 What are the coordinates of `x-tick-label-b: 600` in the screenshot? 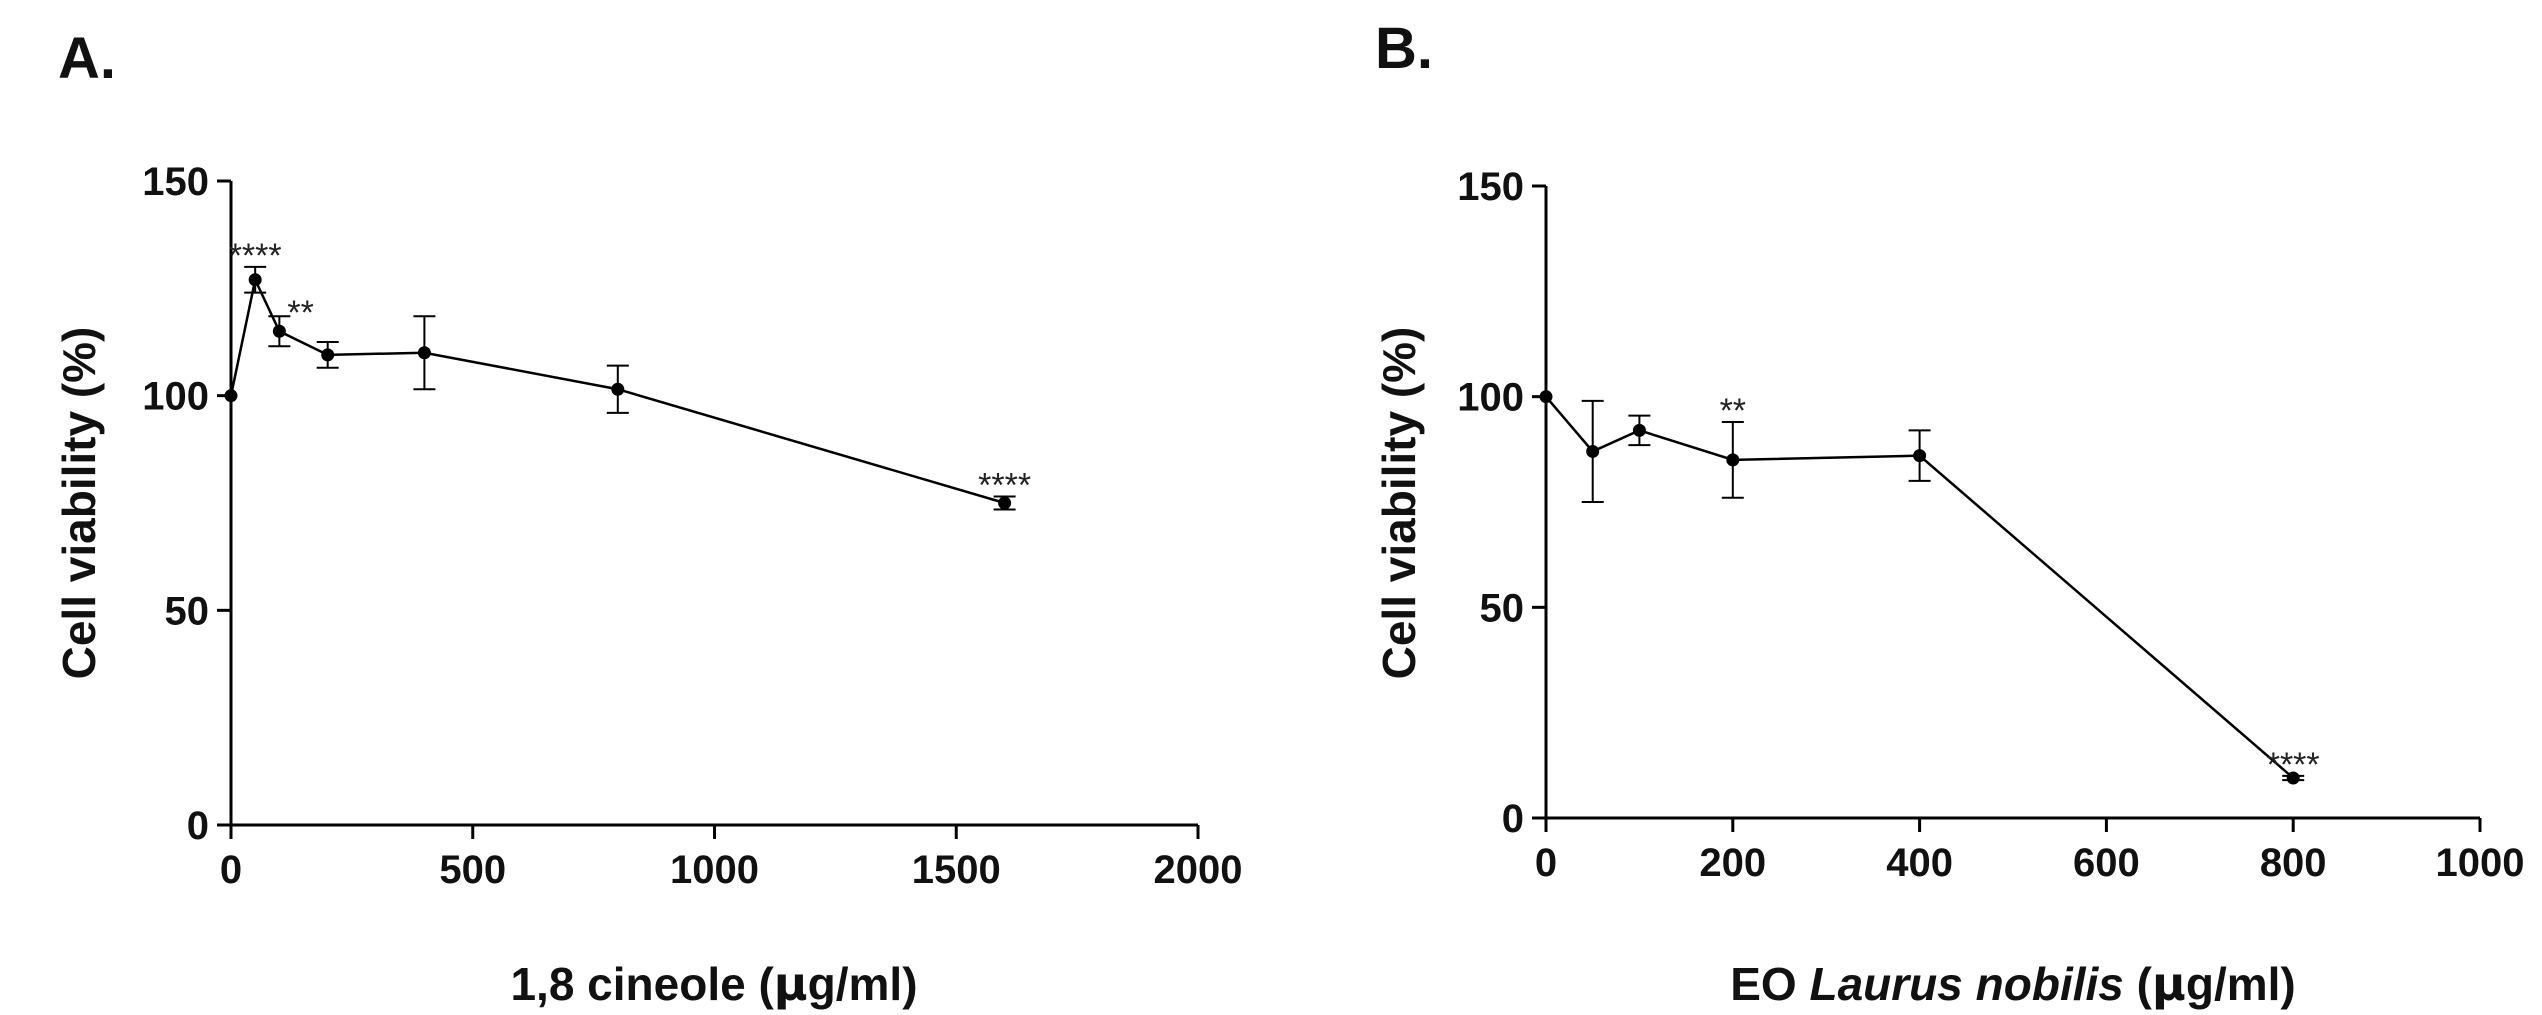 It's located at (2106, 863).